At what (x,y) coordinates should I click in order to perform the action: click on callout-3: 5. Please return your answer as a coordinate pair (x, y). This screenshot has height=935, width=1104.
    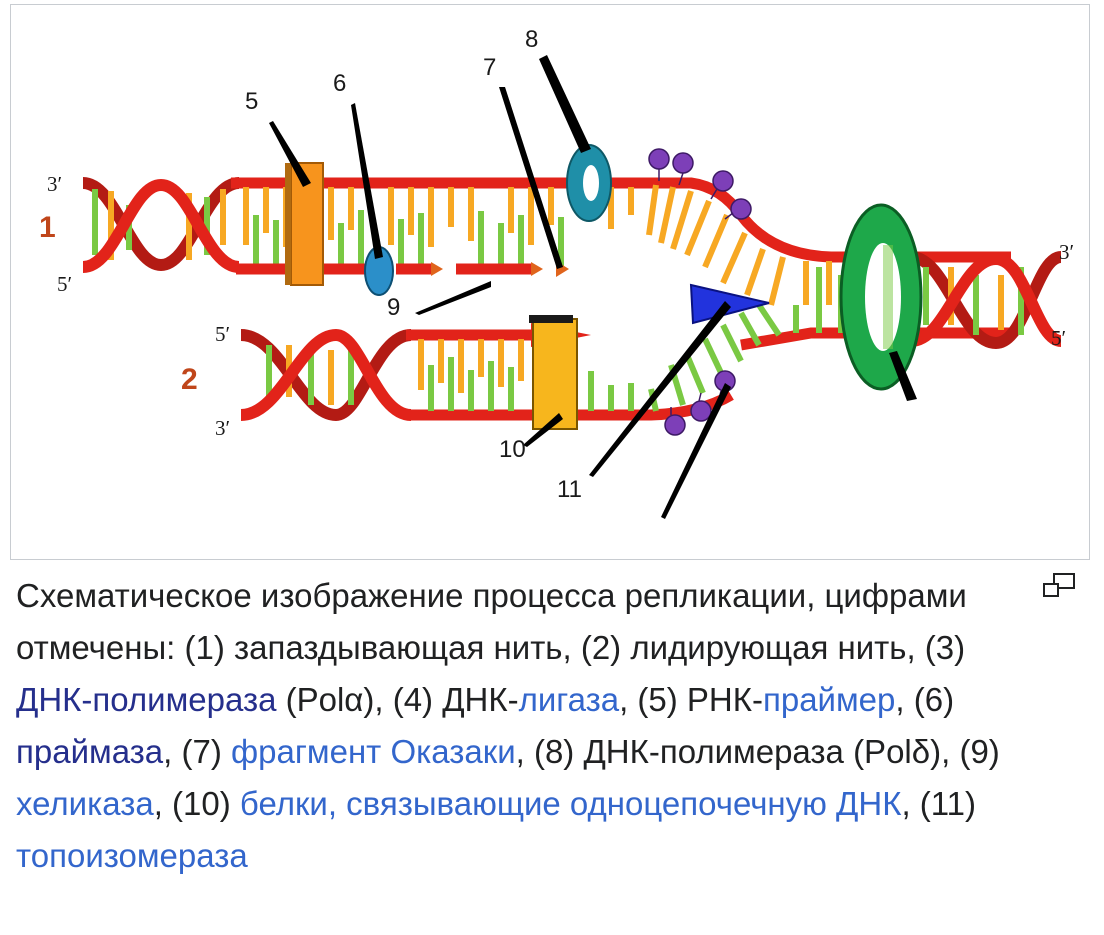
    Looking at the image, I should click on (251, 101).